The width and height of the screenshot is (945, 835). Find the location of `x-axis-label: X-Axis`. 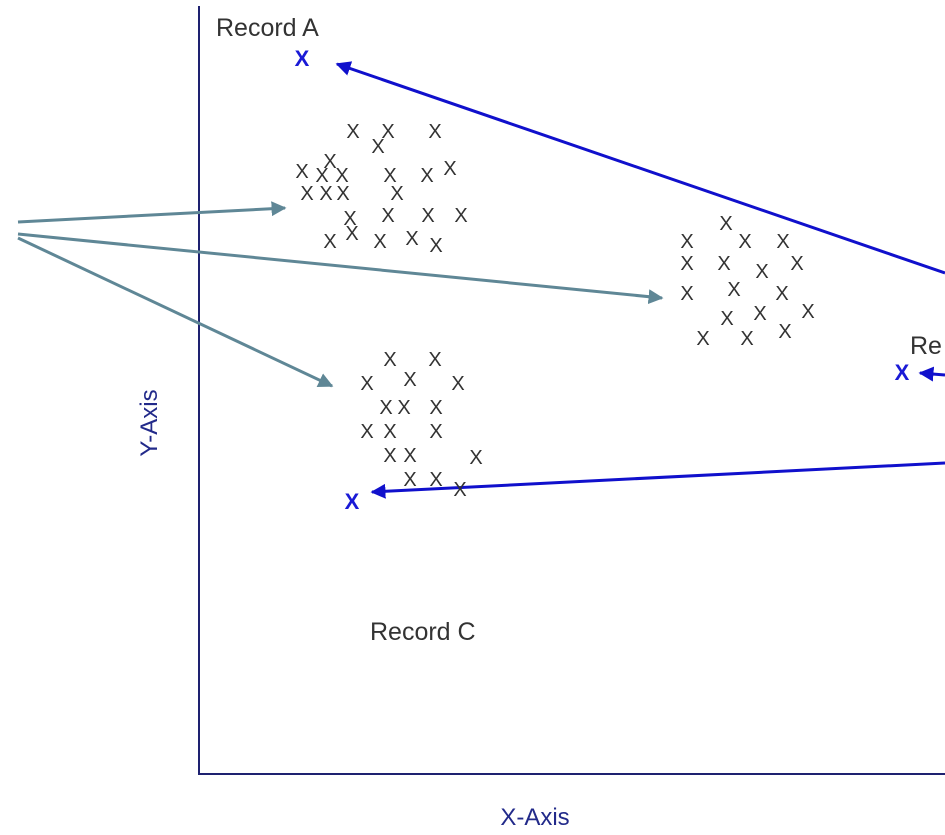

x-axis-label: X-Axis is located at coordinates (534, 817).